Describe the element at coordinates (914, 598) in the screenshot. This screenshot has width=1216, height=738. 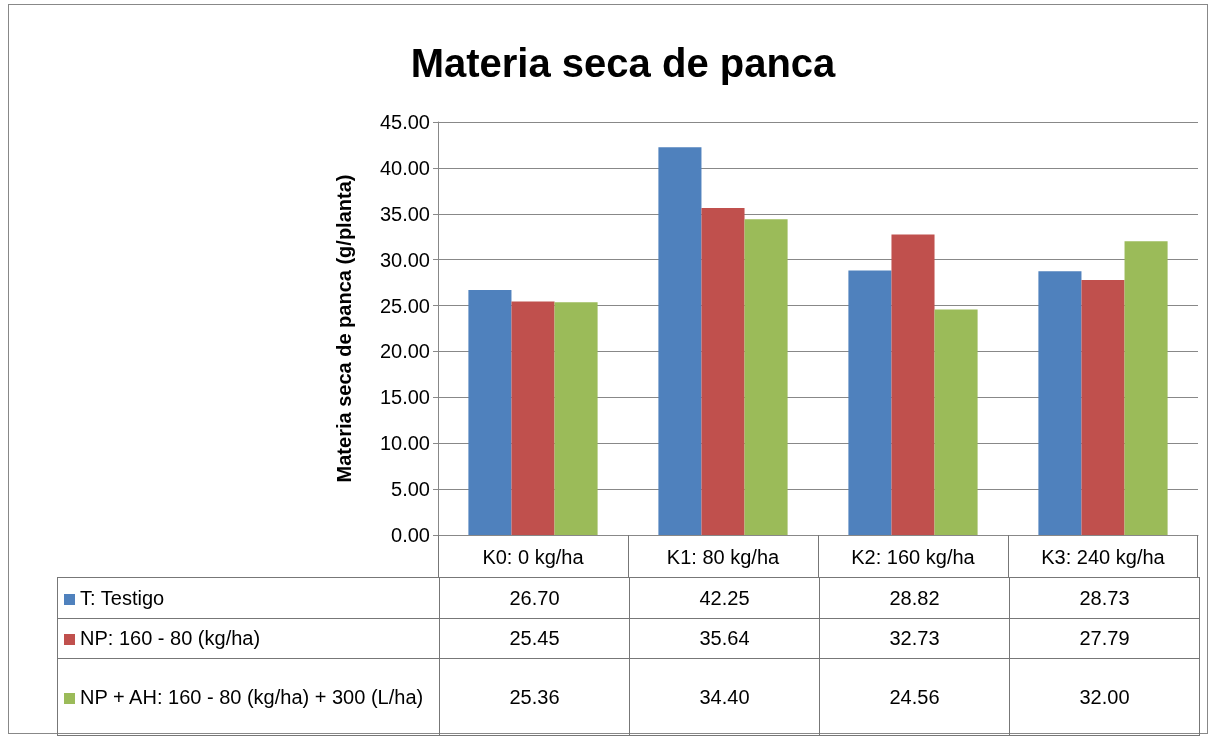
I see `data-label: 28.82` at that location.